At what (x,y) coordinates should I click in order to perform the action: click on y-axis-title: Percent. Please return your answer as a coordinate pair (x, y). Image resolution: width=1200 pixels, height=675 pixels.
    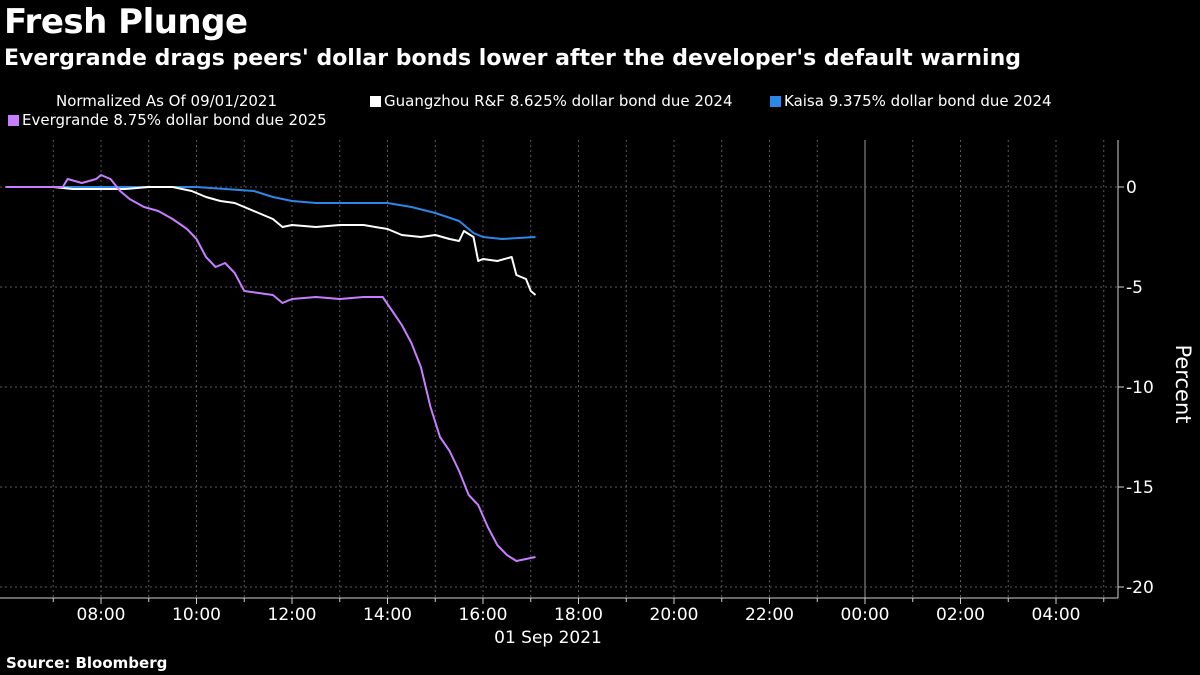
    Looking at the image, I should click on (1183, 383).